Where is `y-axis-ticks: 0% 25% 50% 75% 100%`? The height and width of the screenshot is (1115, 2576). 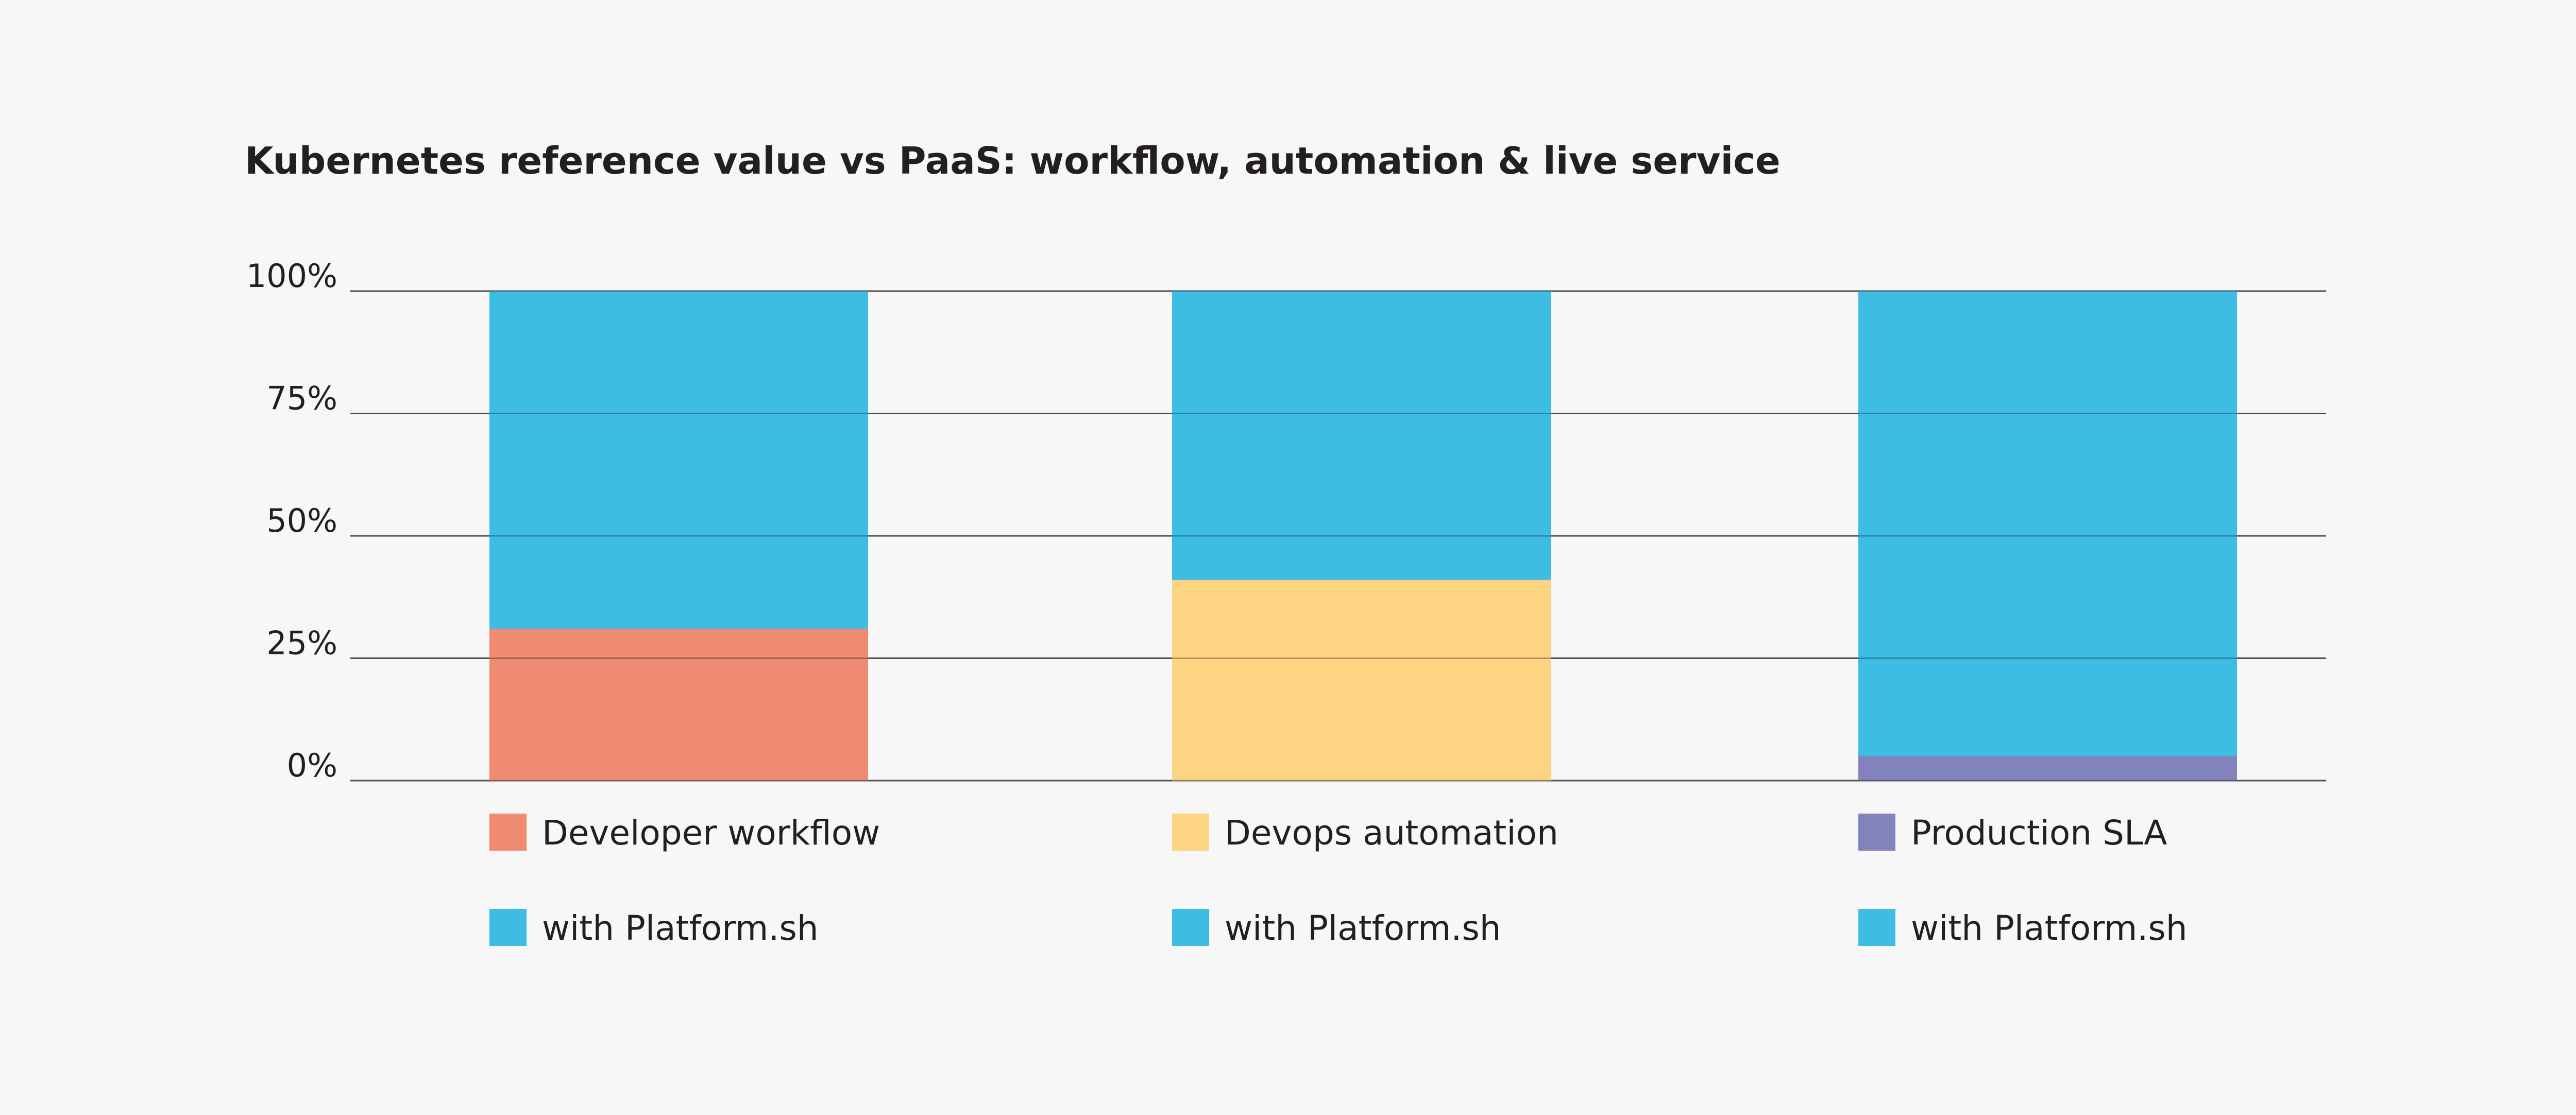 y-axis-ticks: 0% 25% 50% 75% 100% is located at coordinates (291, 520).